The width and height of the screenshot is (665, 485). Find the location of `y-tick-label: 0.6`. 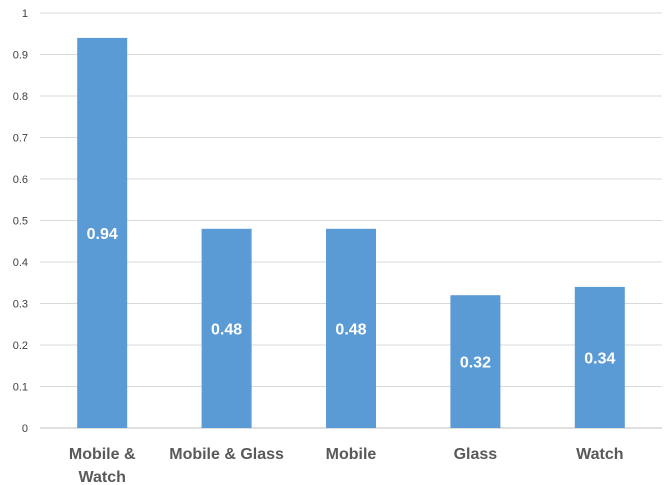

y-tick-label: 0.6 is located at coordinates (20, 180).